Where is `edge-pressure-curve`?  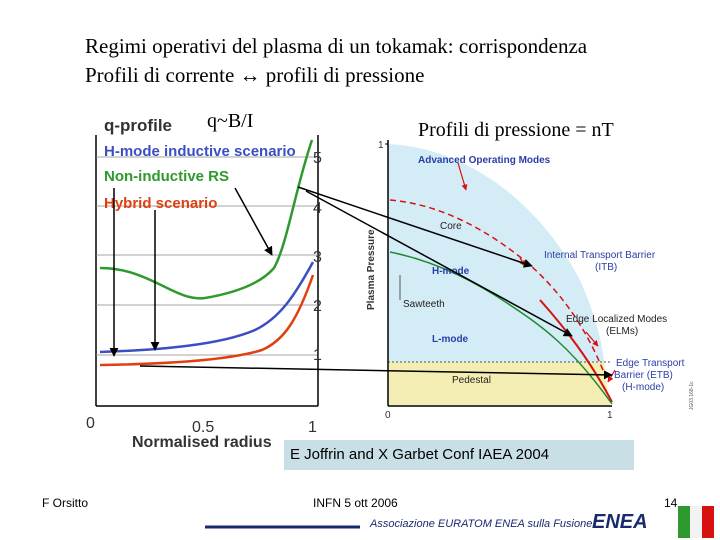
edge-pressure-curve is located at coordinates (576, 351).